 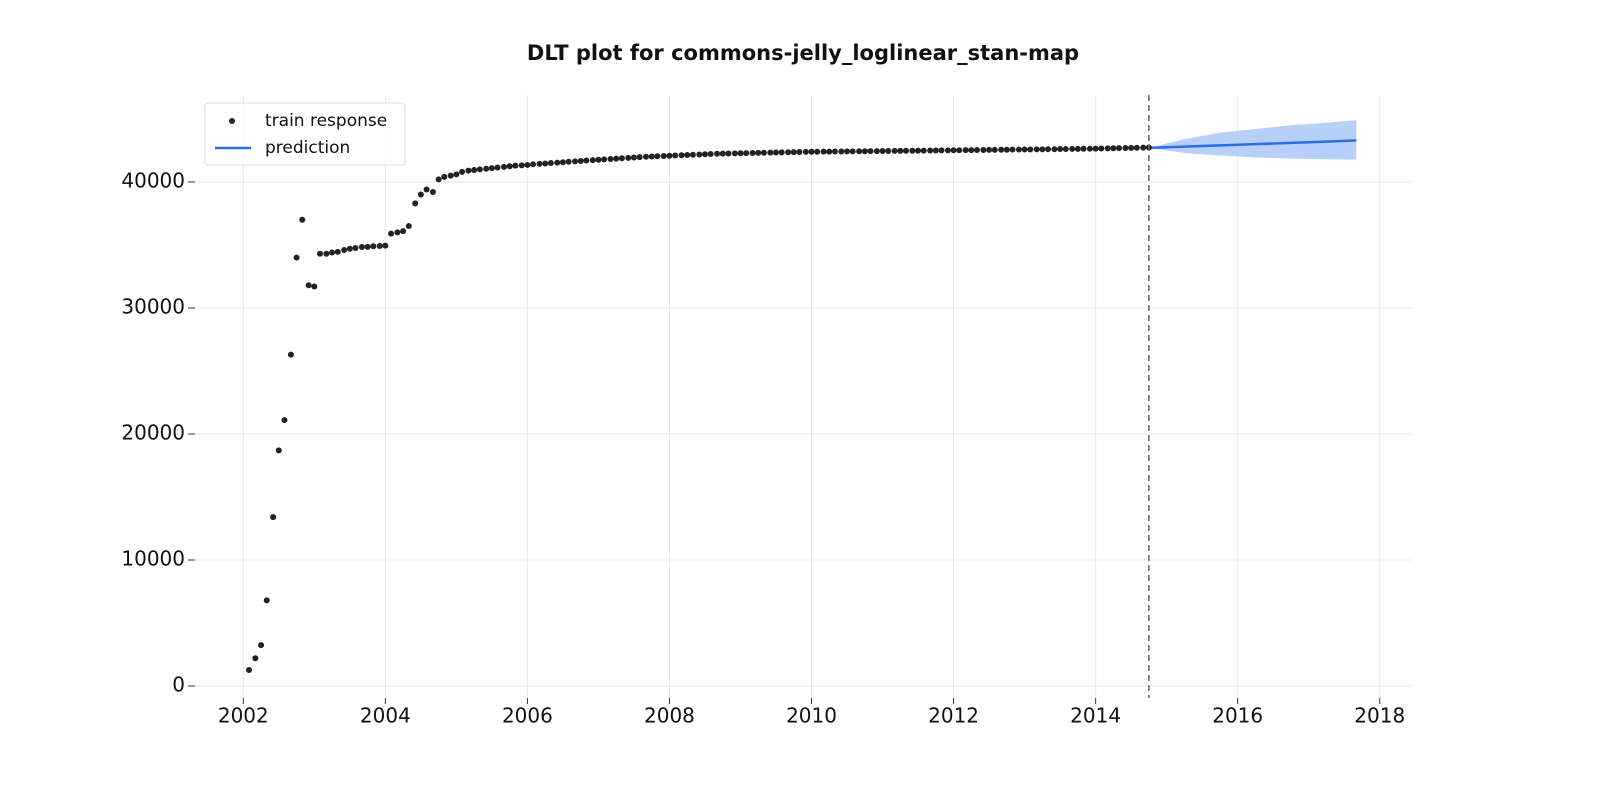 I want to click on x-tick-label: 2018, so click(x=1379, y=716).